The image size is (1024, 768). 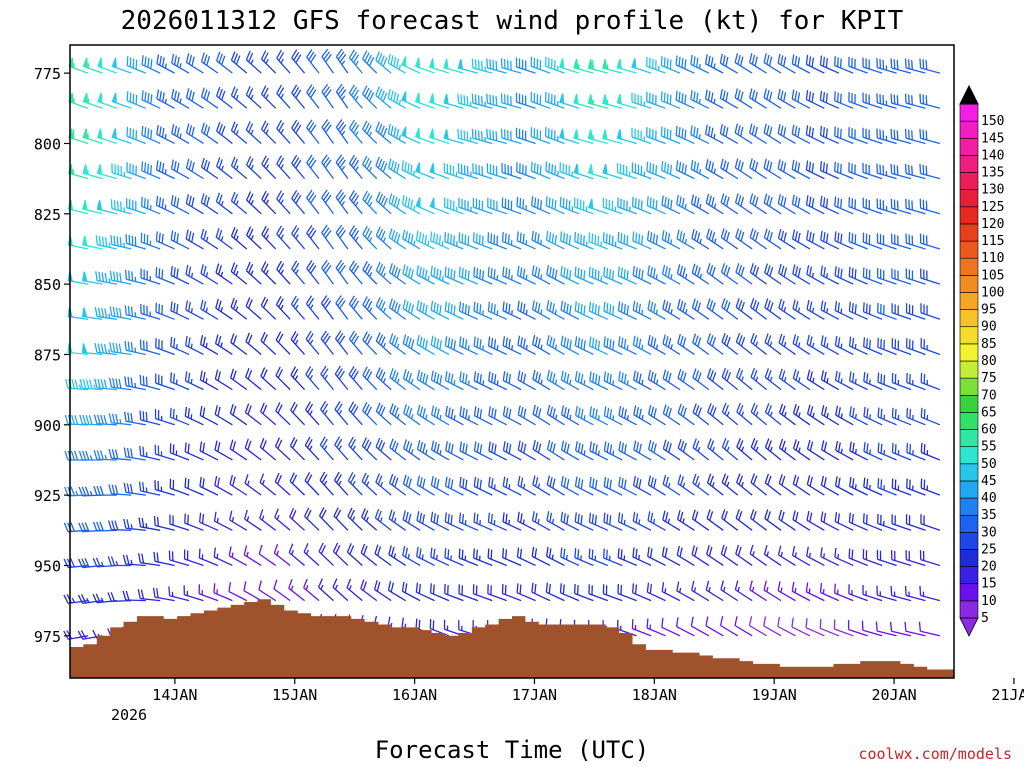 I want to click on y-tick-label: 925, so click(x=47, y=496).